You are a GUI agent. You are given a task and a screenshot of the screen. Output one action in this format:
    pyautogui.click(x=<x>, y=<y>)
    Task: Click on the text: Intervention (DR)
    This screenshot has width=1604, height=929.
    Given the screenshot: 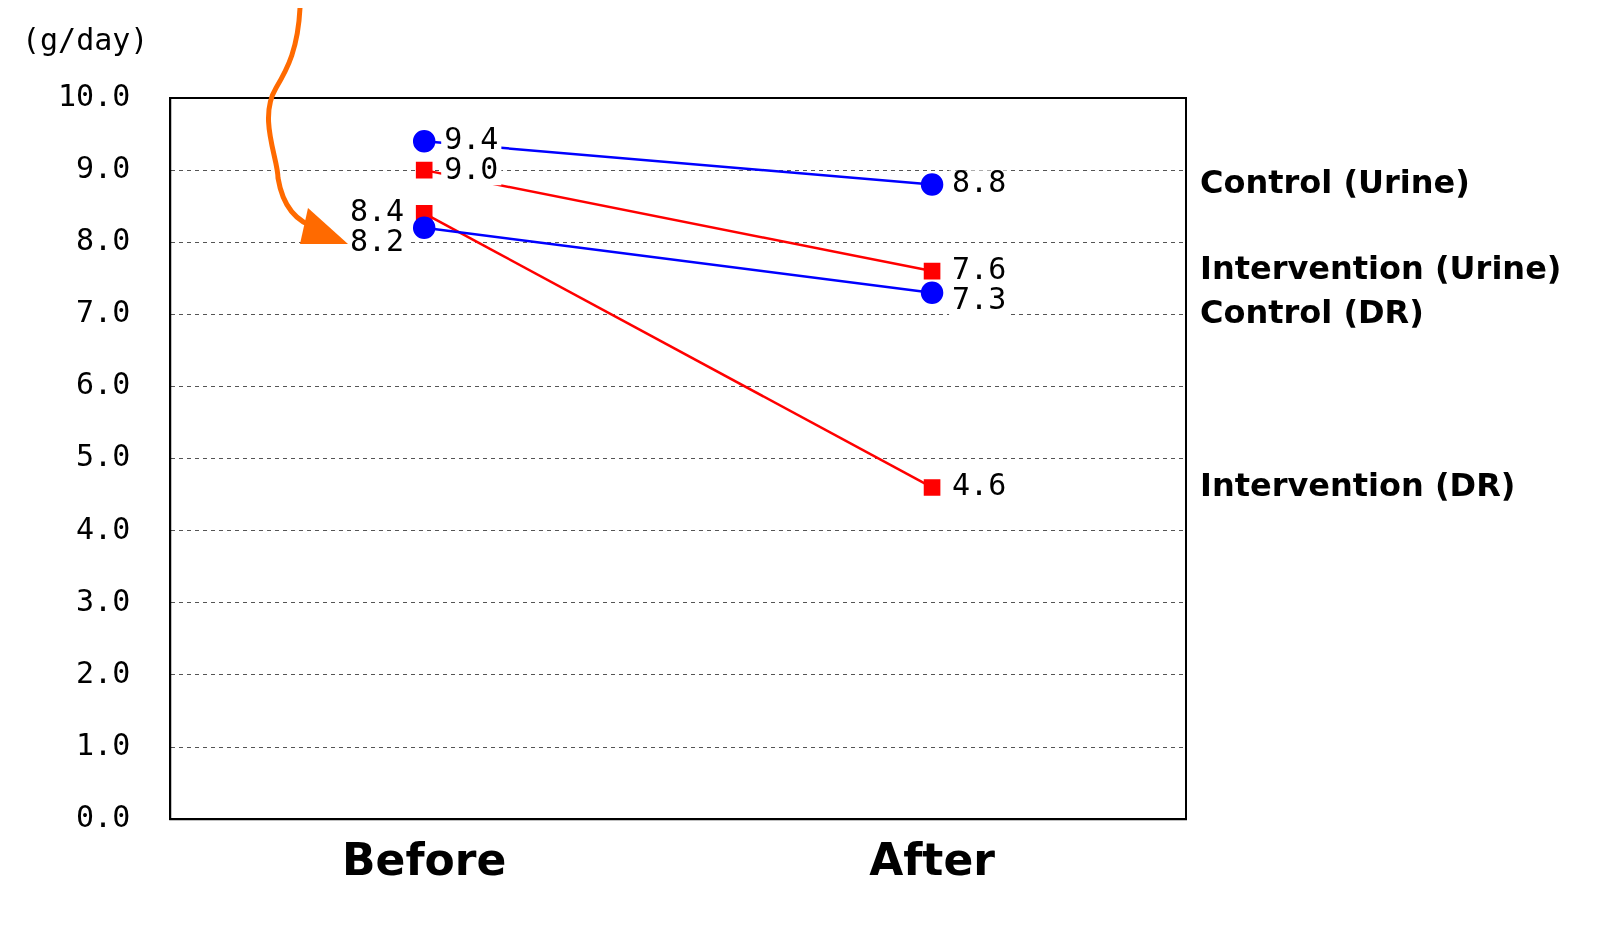 What is the action you would take?
    pyautogui.click(x=1358, y=484)
    